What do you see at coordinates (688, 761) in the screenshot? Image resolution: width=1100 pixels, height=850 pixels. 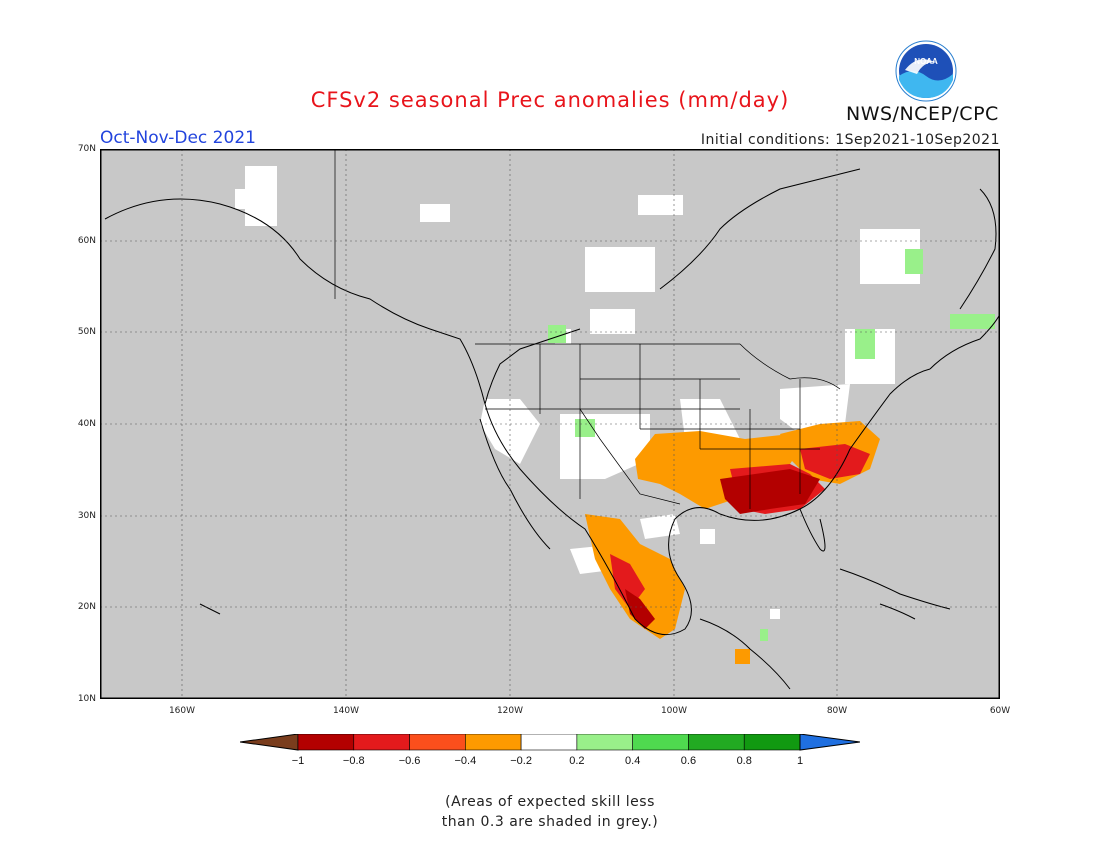 I see `legend-tick-label: 0.6` at bounding box center [688, 761].